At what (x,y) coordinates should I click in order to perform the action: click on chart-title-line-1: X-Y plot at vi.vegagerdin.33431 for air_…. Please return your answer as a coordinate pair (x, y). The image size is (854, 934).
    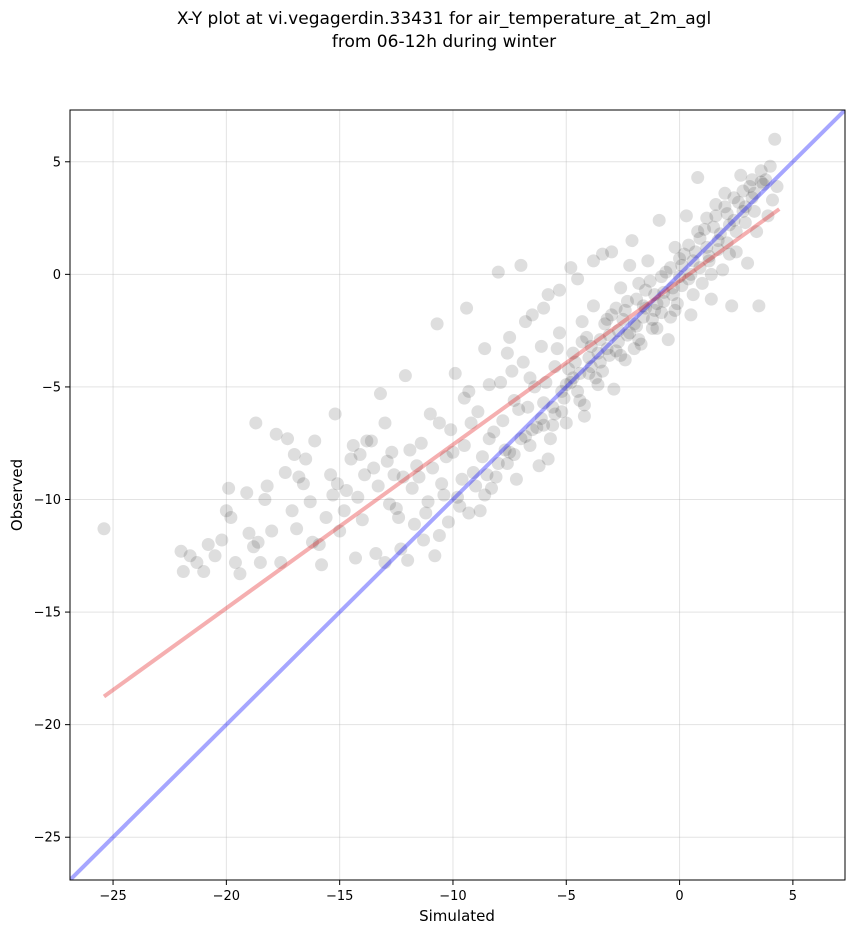
    Looking at the image, I should click on (444, 19).